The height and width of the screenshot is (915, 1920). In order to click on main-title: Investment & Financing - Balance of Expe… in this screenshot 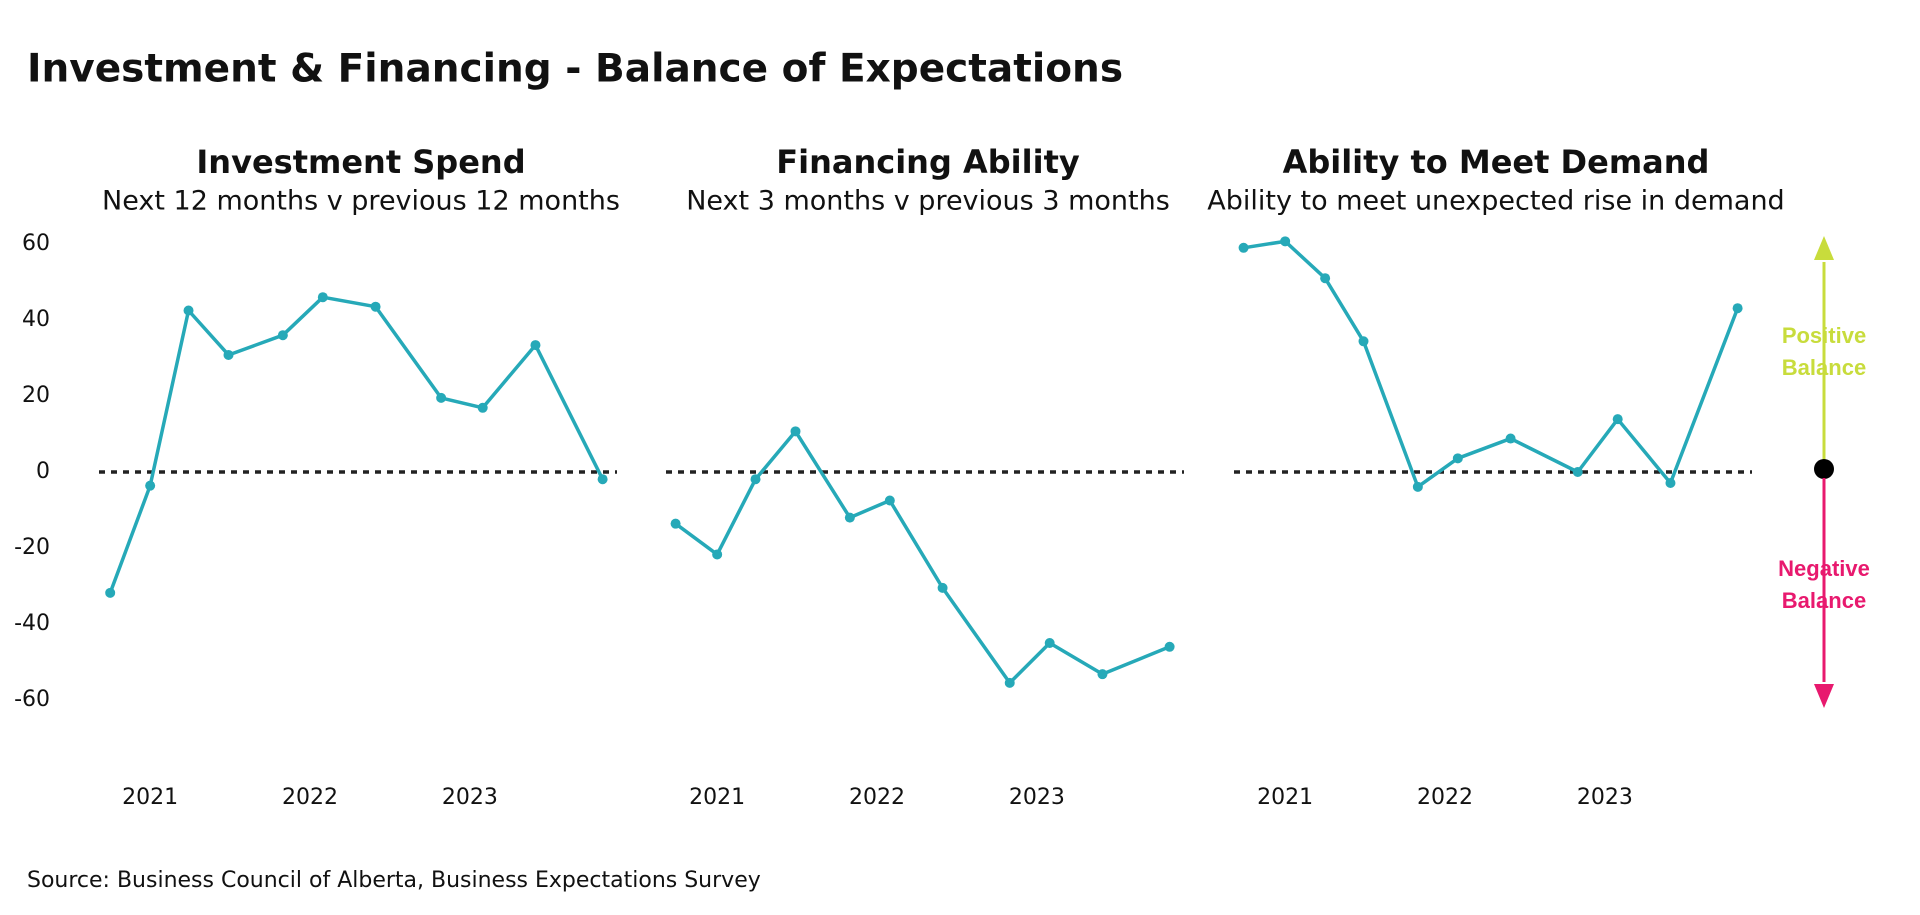, I will do `click(575, 69)`.